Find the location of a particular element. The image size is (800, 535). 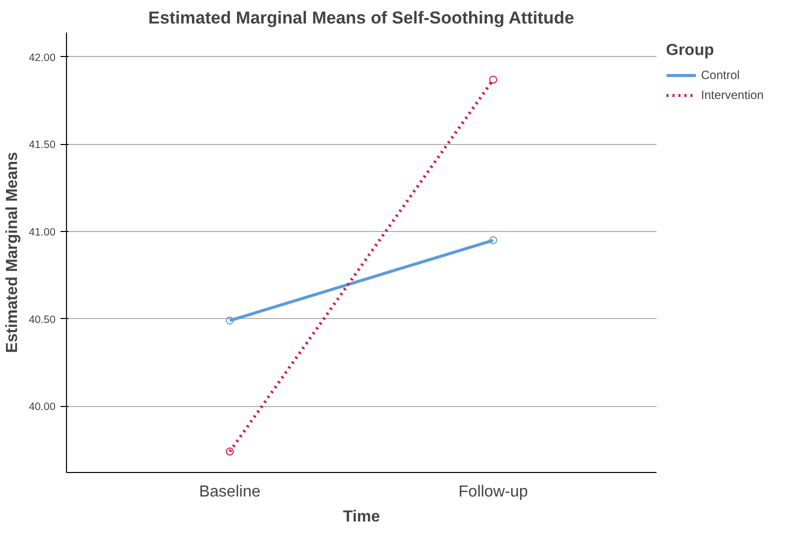

legend-label: Intervention is located at coordinates (732, 95).